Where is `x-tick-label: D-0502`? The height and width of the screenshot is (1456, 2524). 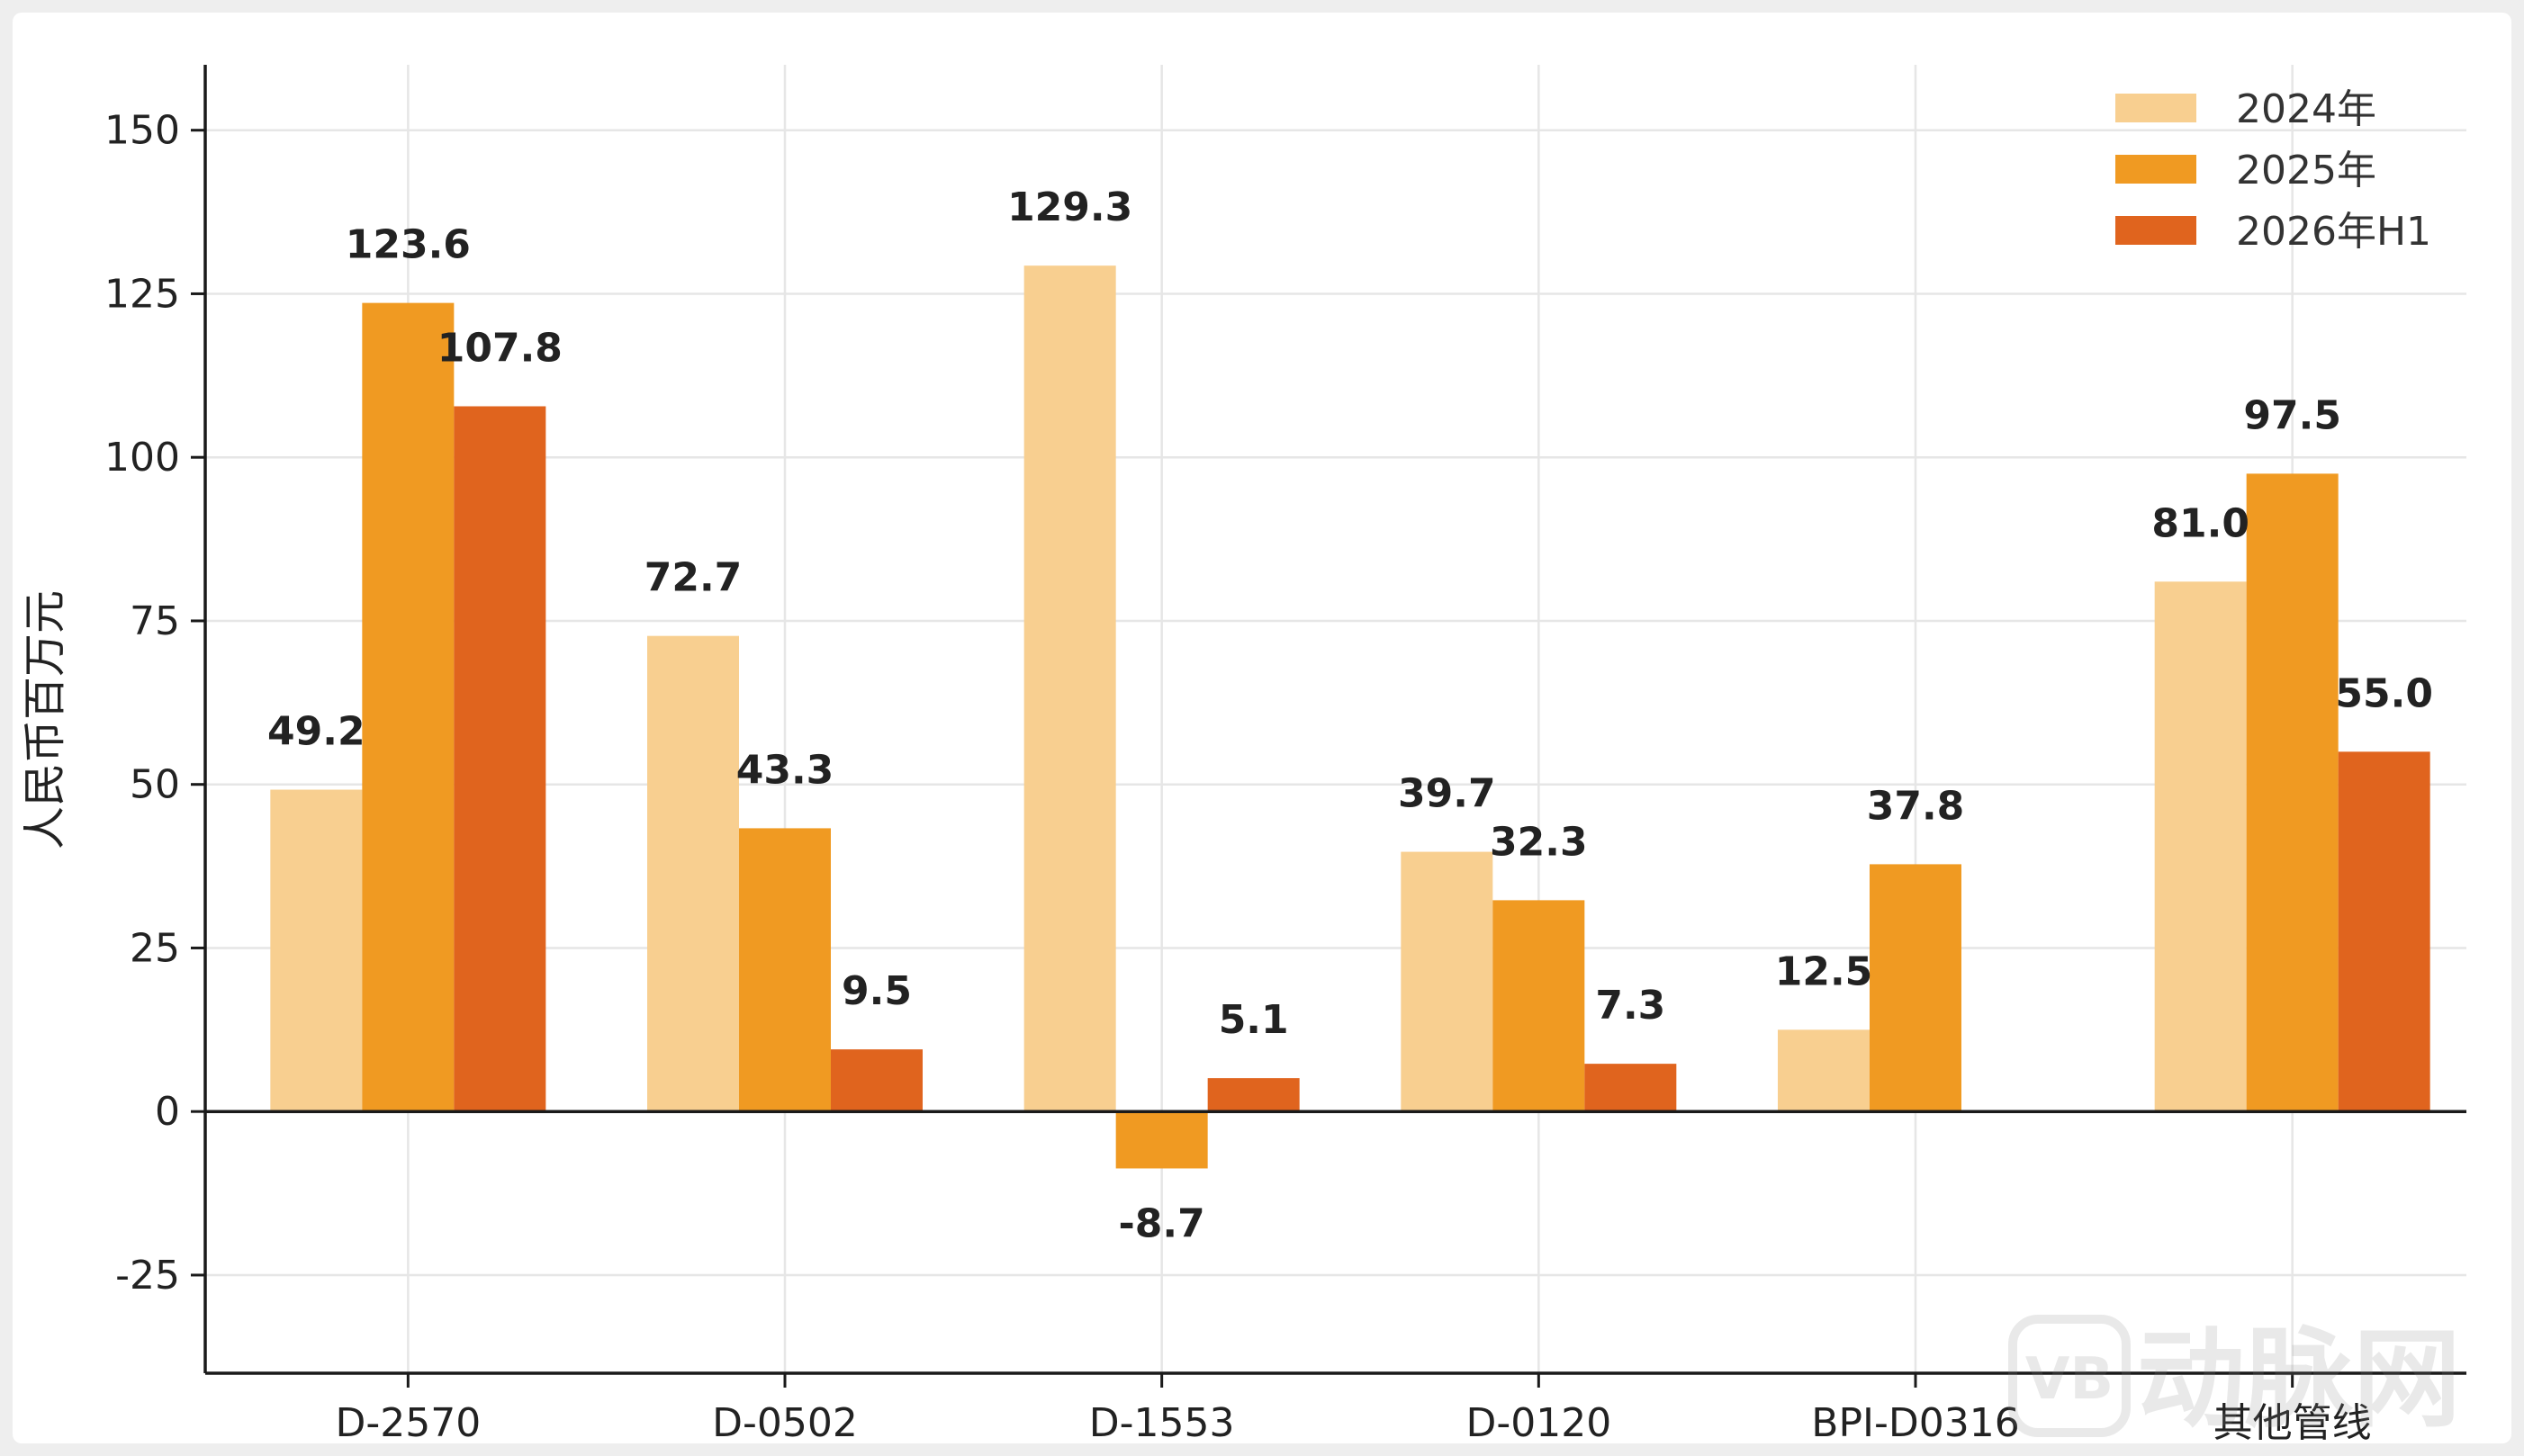 x-tick-label: D-0502 is located at coordinates (785, 1422).